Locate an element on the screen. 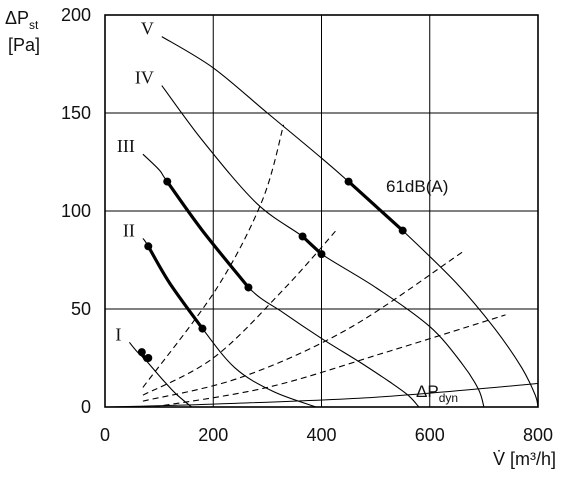 The height and width of the screenshot is (477, 570). annotation-61db: 61dB(A) is located at coordinates (417, 186).